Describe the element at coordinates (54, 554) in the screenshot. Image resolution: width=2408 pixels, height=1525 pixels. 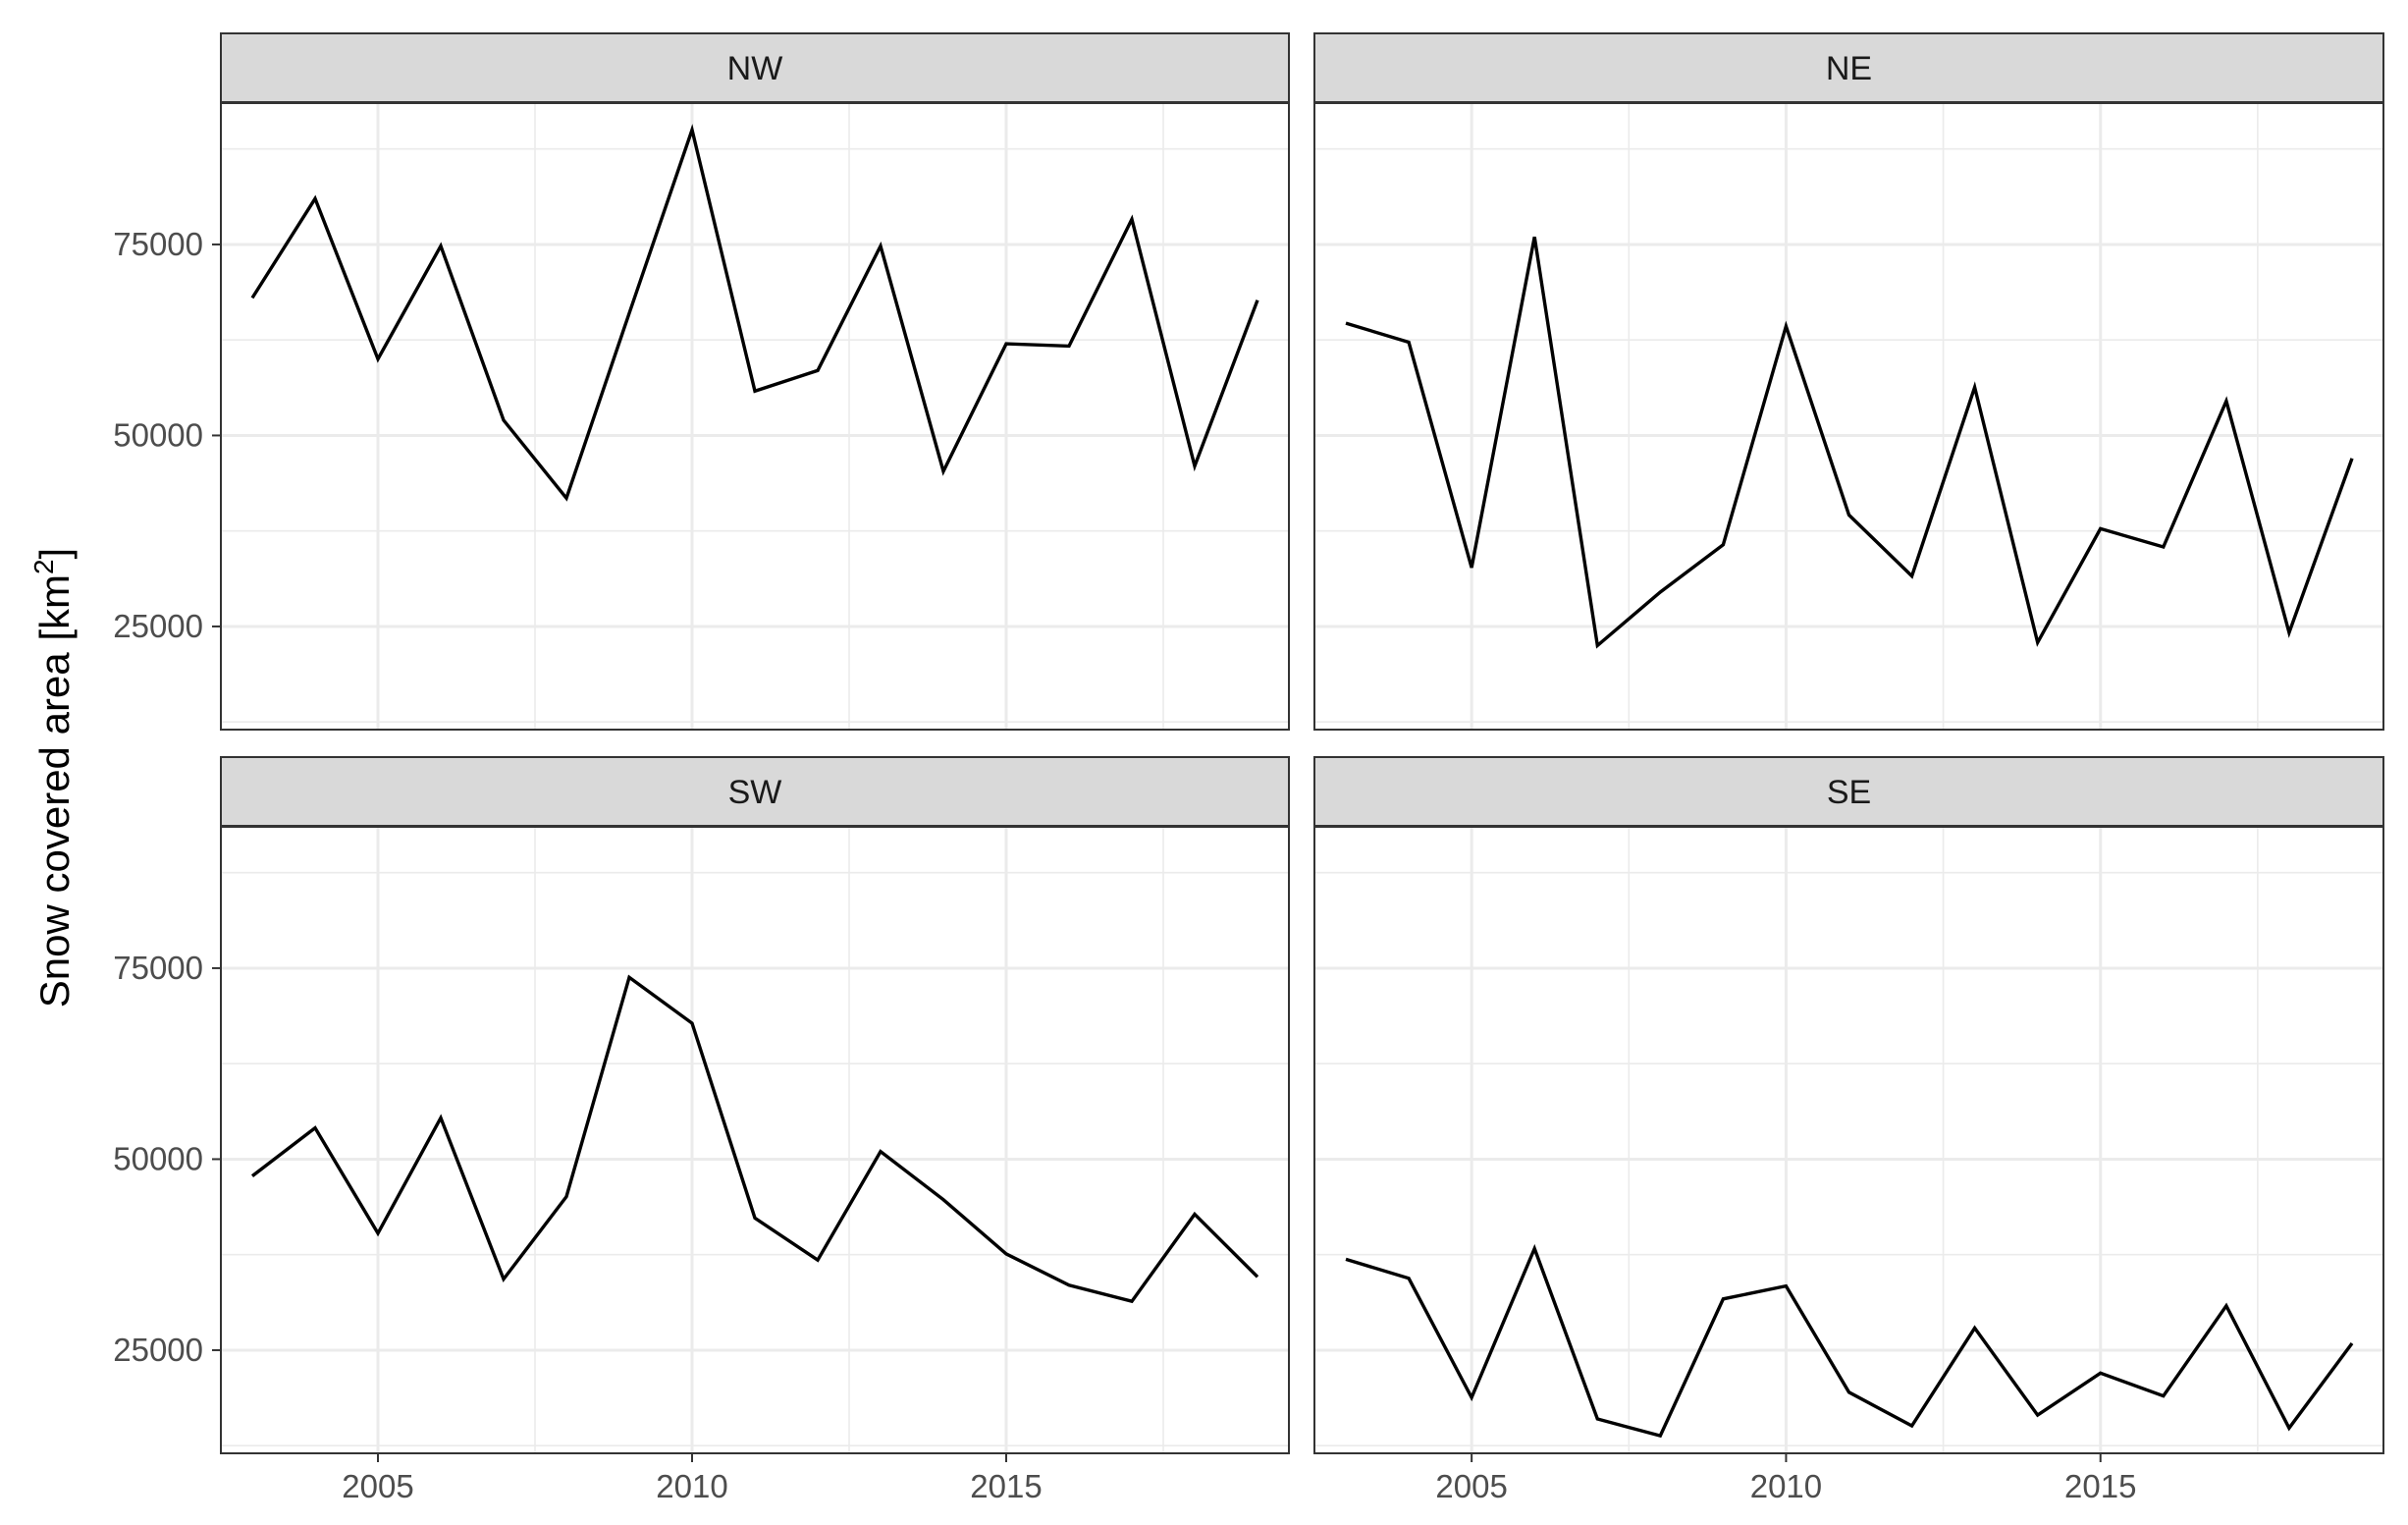
I see `y-axis-title-end: ]` at that location.